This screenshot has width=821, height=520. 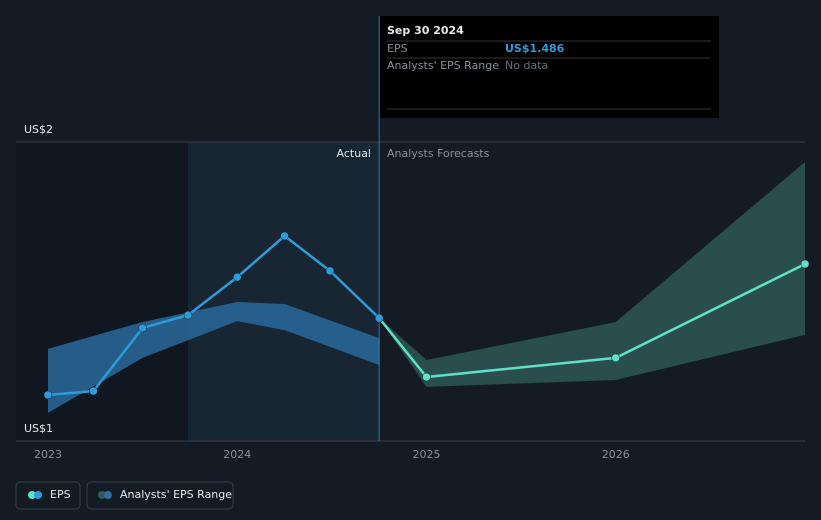 I want to click on past-region, so click(x=102, y=291).